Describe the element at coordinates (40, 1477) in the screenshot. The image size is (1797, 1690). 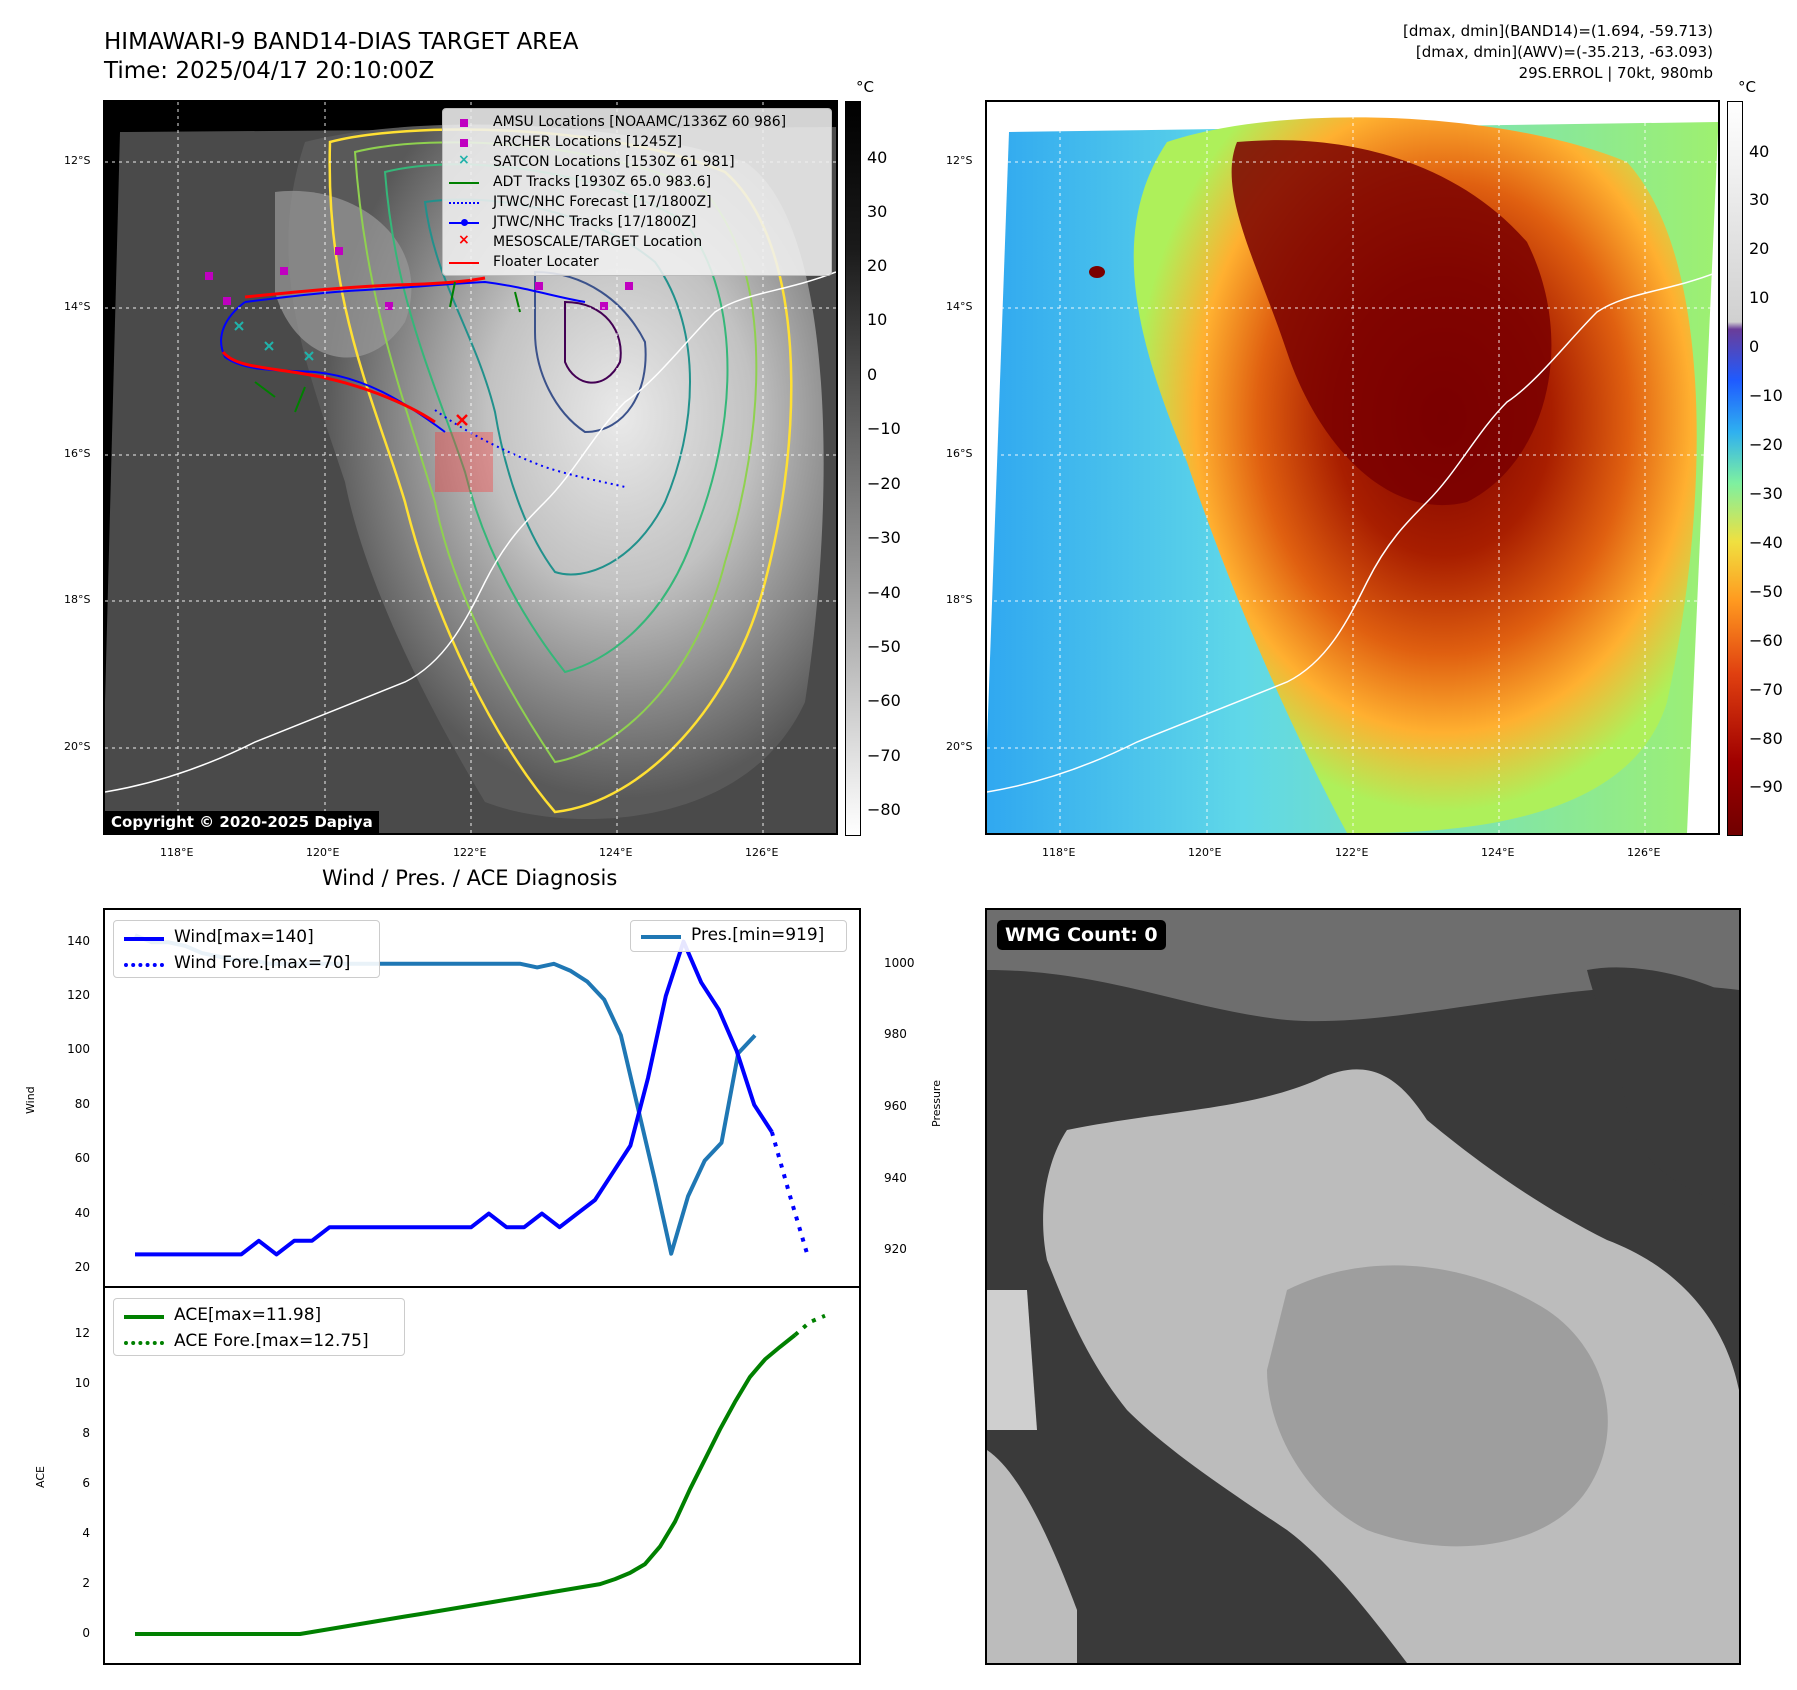
I see `ace-axis-label: ACE` at that location.